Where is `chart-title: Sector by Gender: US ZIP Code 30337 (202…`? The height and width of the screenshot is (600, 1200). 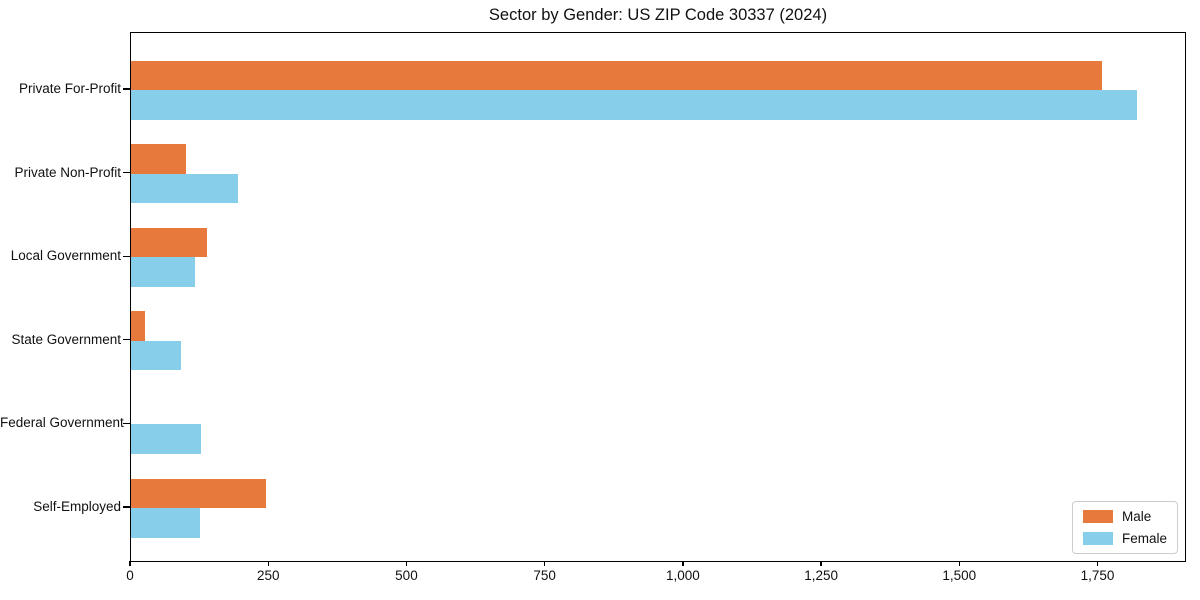
chart-title: Sector by Gender: US ZIP Code 30337 (202… is located at coordinates (658, 15).